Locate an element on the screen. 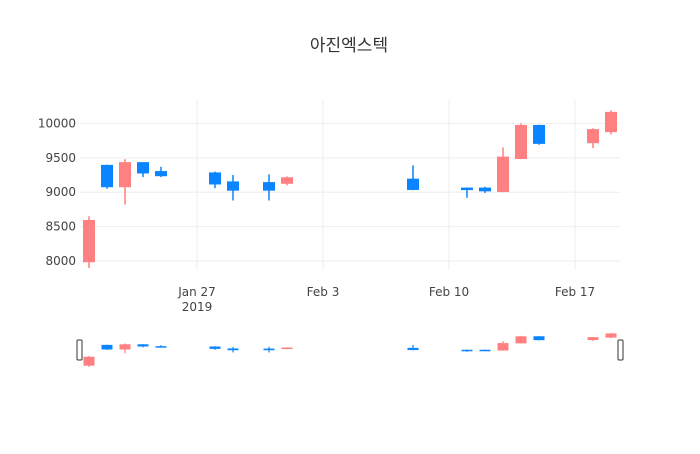 The image size is (700, 454). y-axis: 8000 8500 9000 9500 10000 is located at coordinates (57, 192).